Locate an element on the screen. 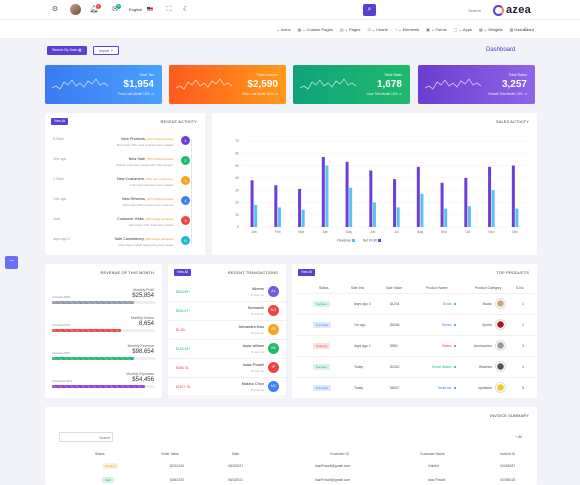 This screenshot has width=580, height=485. menu-item-elements: ◔ ⌄ Elements is located at coordinates (407, 29).